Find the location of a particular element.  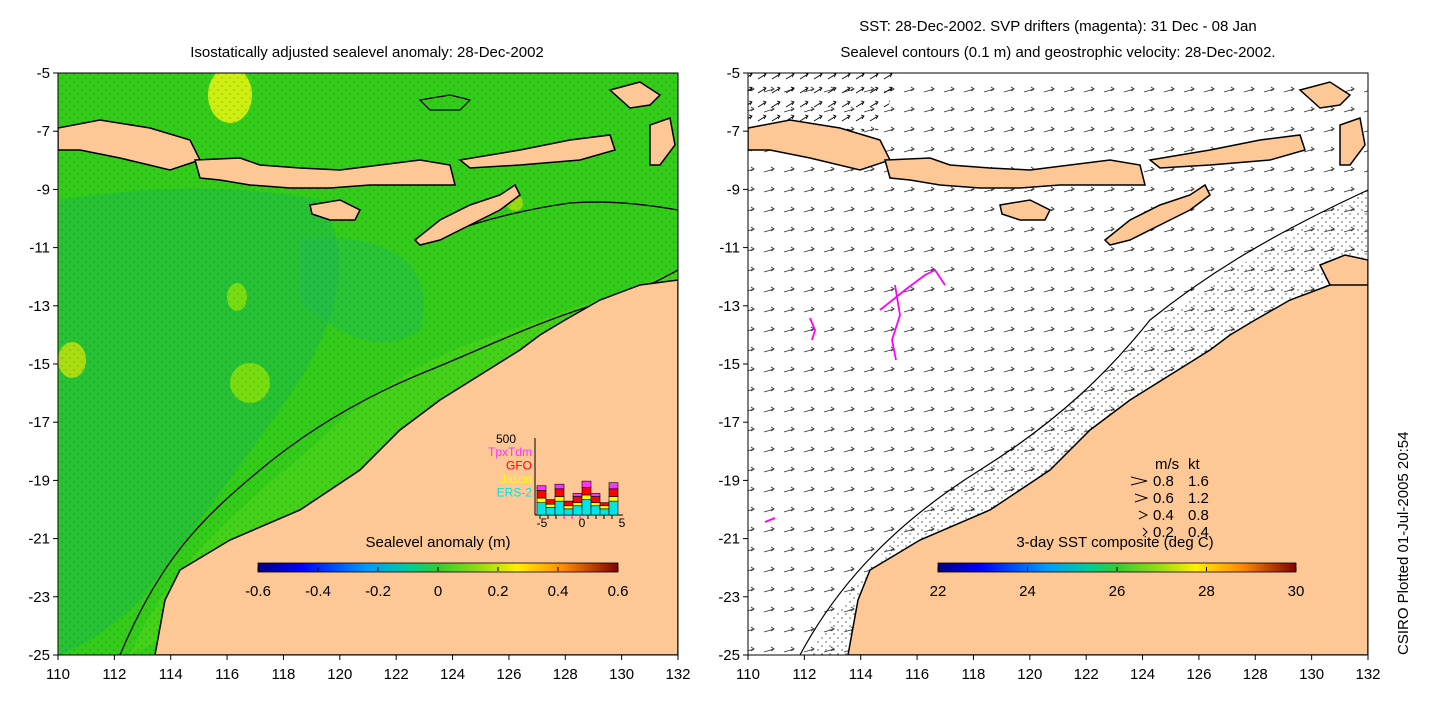

inset-x-tick-label: 5 is located at coordinates (622, 523).